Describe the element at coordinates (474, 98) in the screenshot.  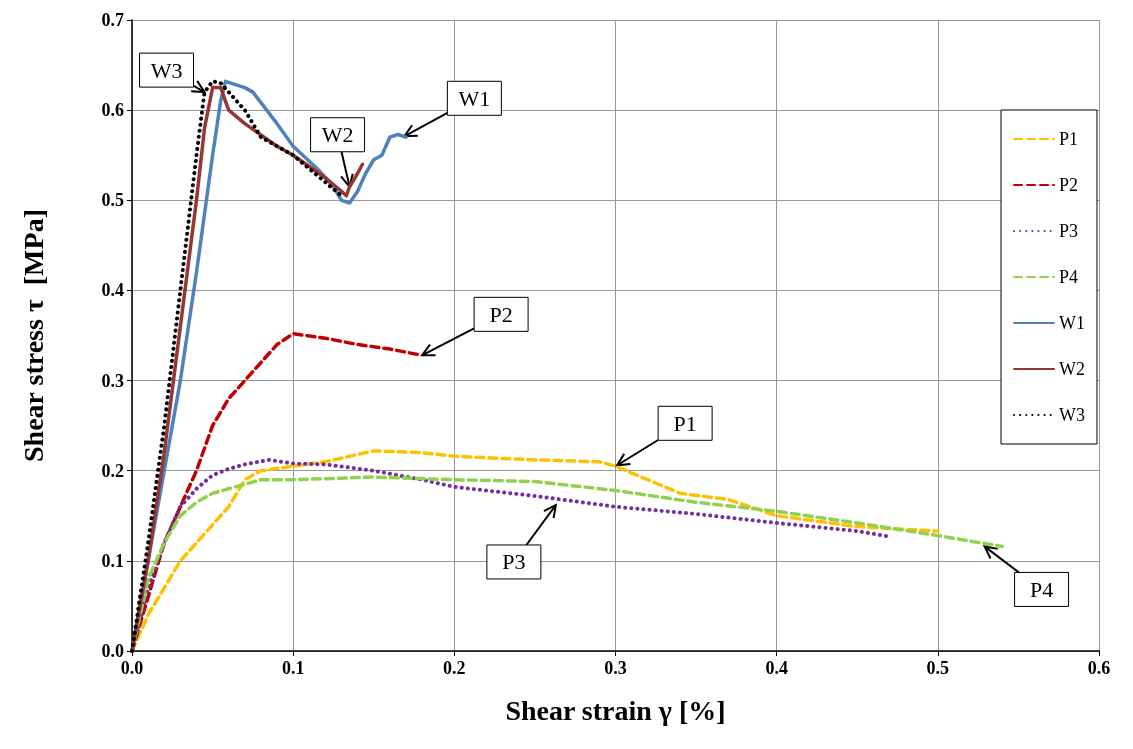
I see `annotation: W1` at that location.